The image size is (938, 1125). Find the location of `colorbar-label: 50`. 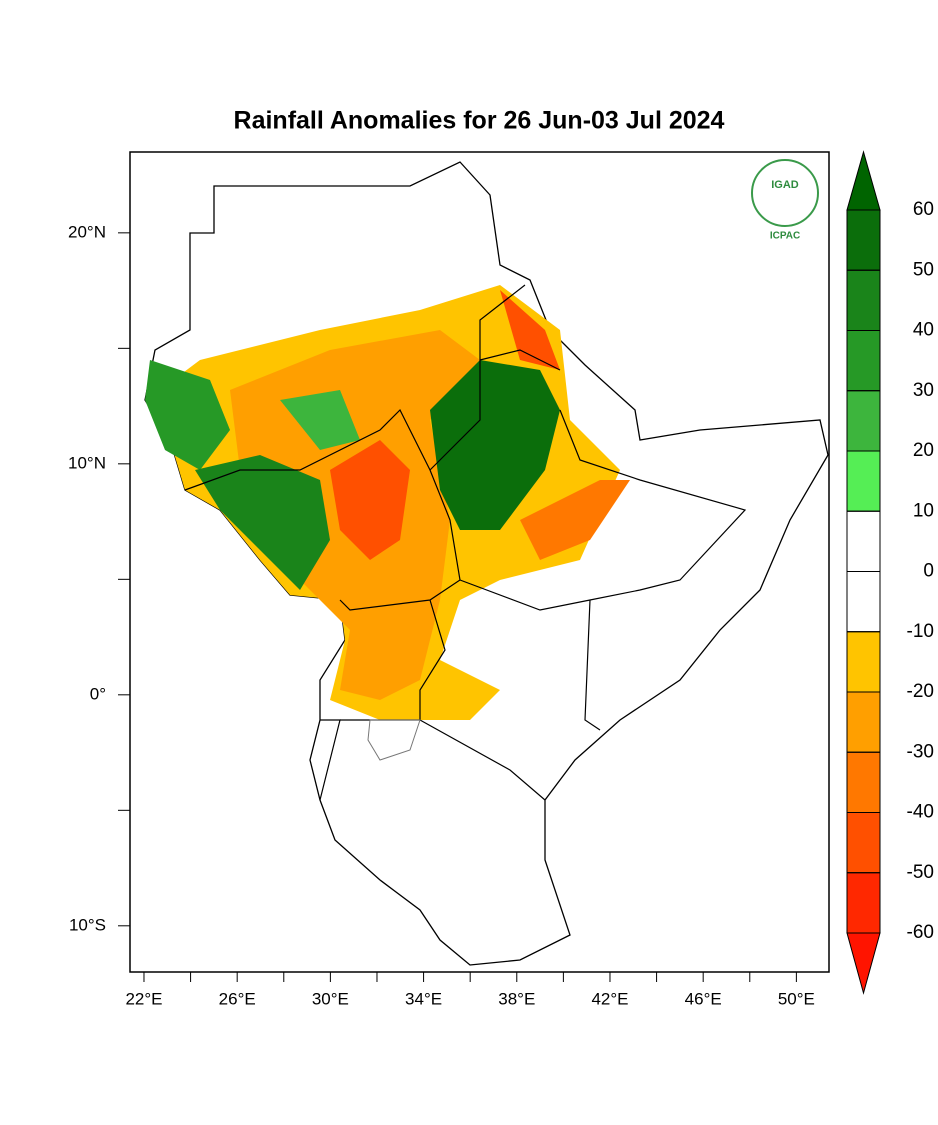

colorbar-label: 50 is located at coordinates (923, 269).